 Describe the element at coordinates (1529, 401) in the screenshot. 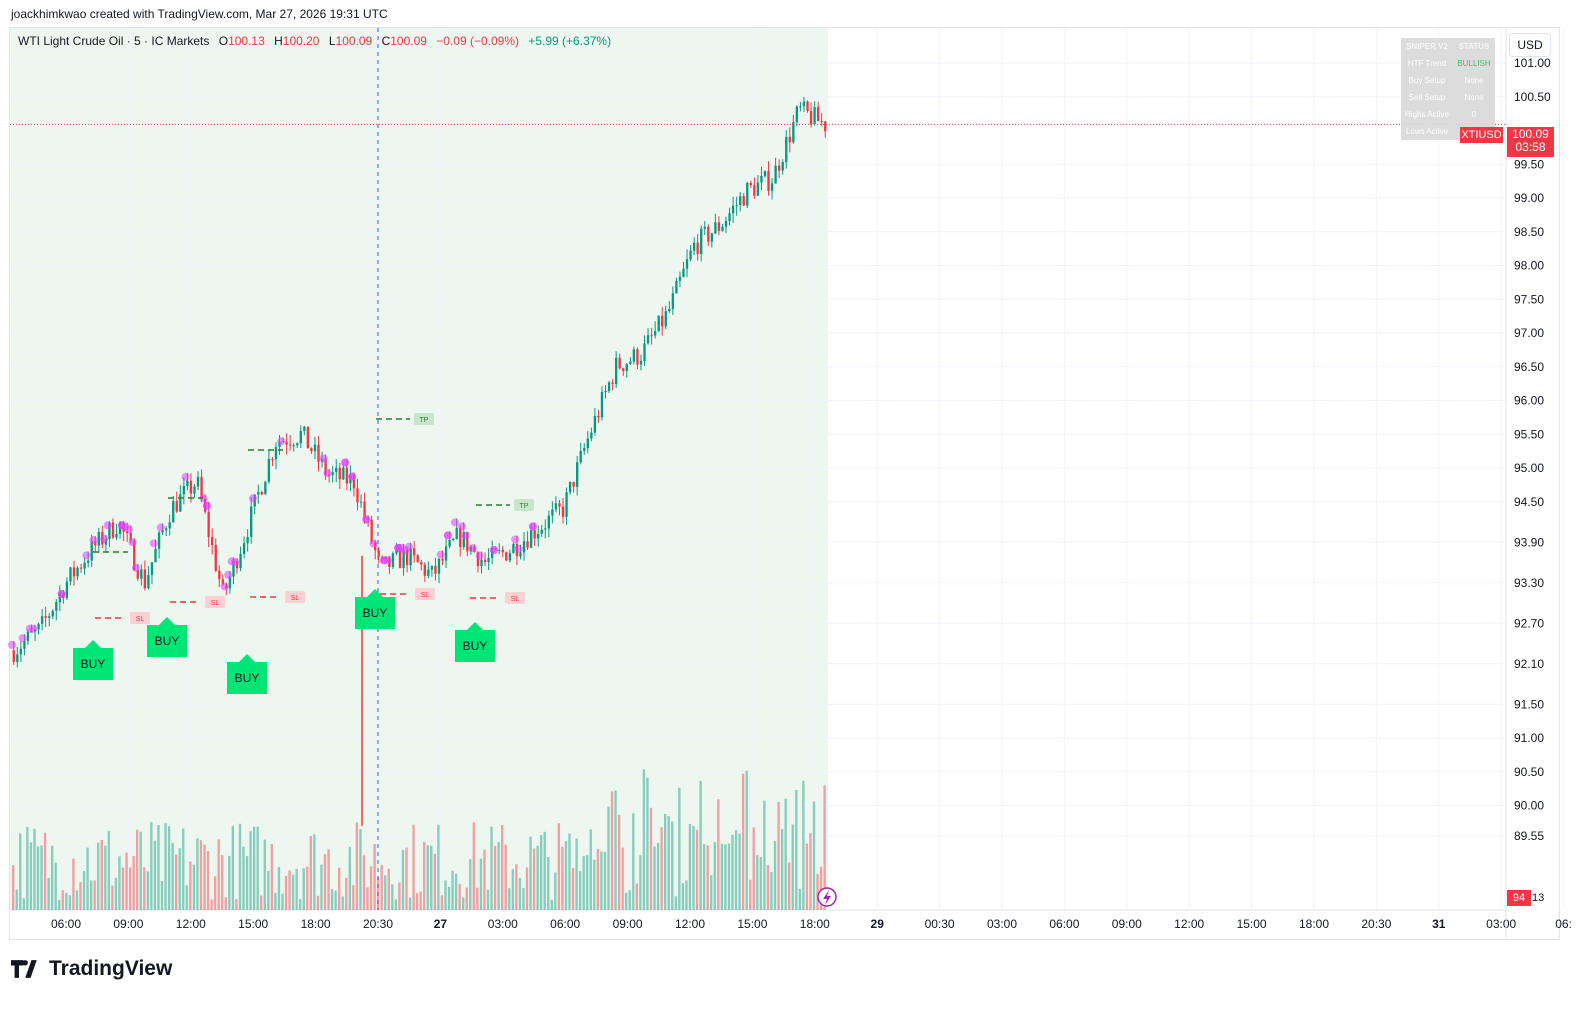

I see `y-tick-label: 96.00` at that location.